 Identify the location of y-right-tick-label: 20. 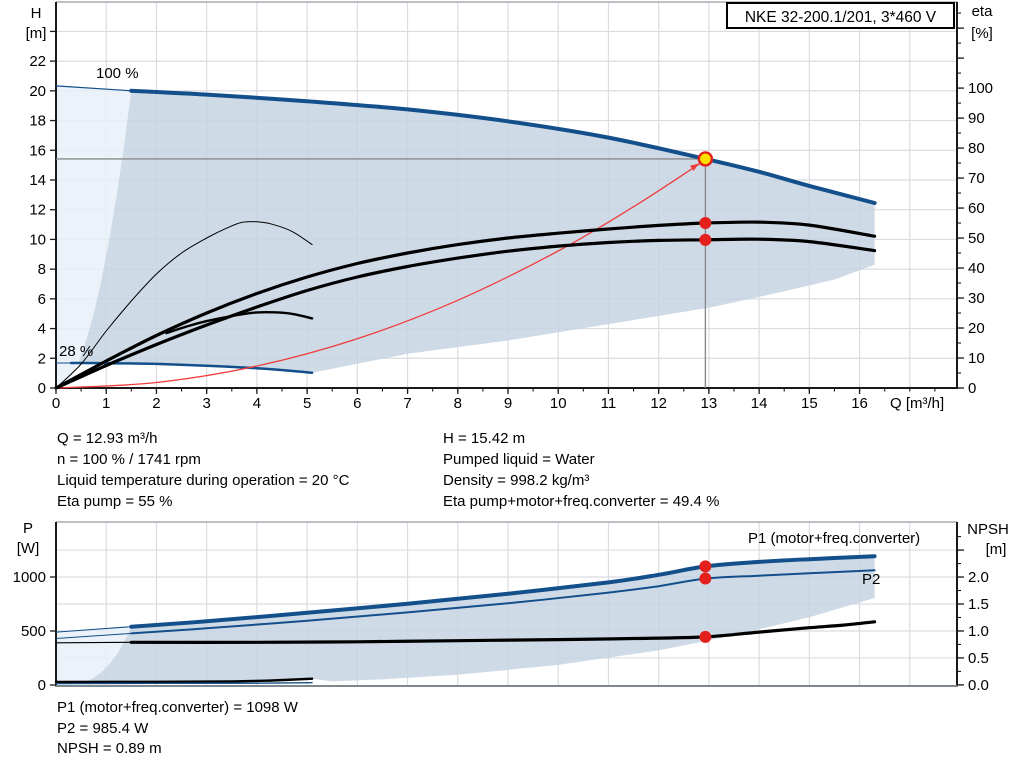
(976, 328).